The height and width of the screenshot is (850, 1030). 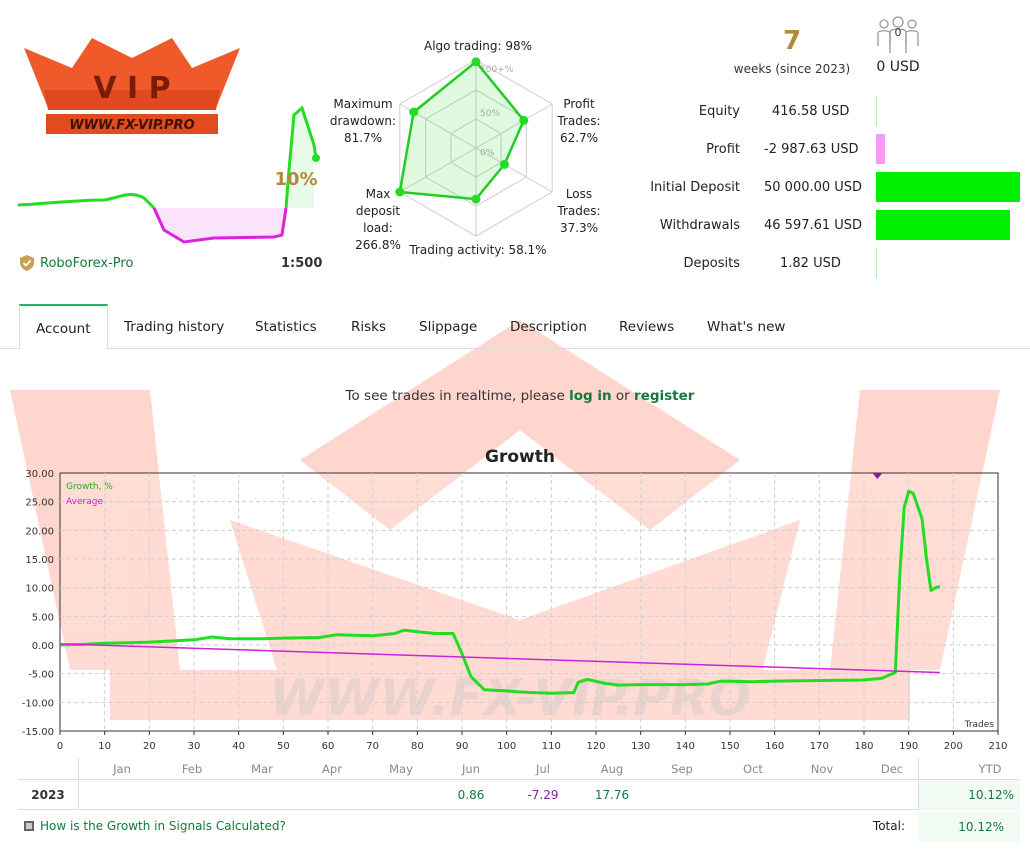 What do you see at coordinates (819, 746) in the screenshot?
I see `x-tick-label: 170` at bounding box center [819, 746].